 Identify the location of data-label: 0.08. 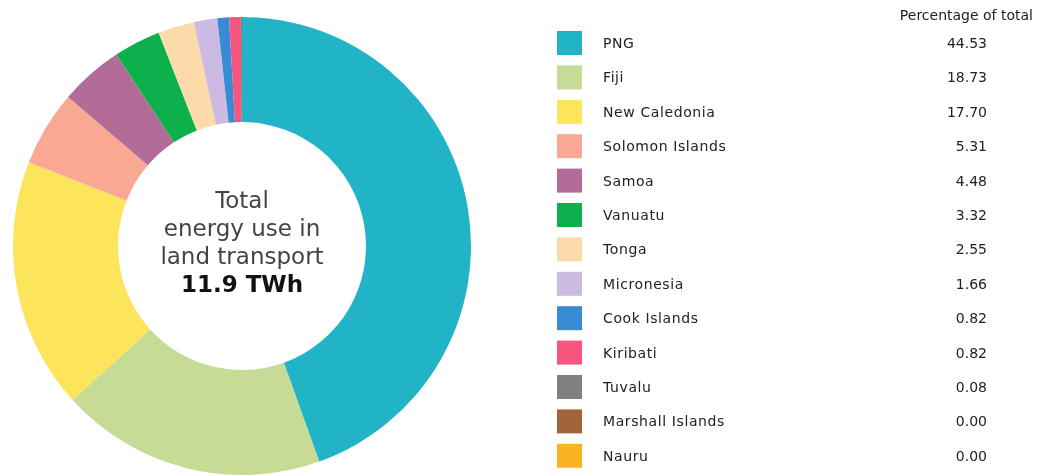
(971, 387).